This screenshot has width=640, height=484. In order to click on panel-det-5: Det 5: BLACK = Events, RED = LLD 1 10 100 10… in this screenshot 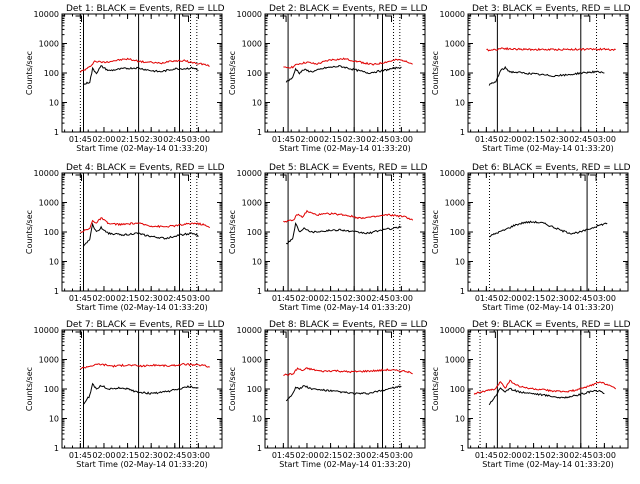, I will do `click(328, 237)`.